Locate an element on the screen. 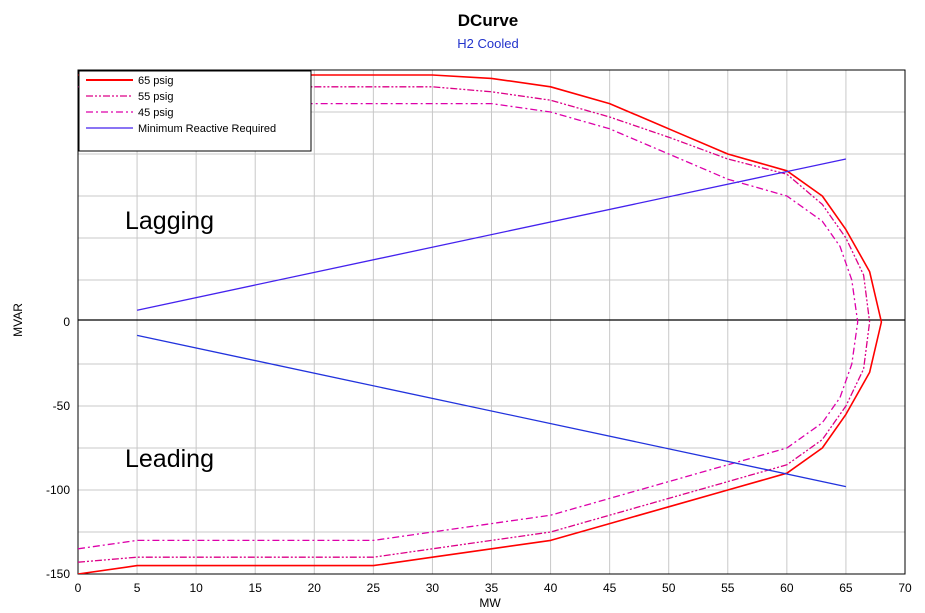 Image resolution: width=925 pixels, height=613 pixels. x-tick-label: 10 is located at coordinates (196, 588).